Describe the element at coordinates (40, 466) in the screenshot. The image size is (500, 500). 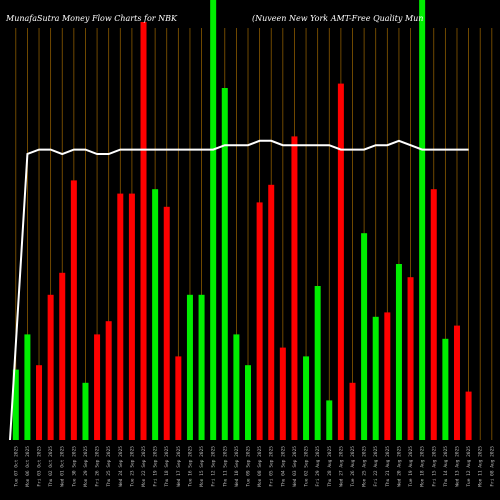
I see `date-label: Fri 03 Oct 2025` at that location.